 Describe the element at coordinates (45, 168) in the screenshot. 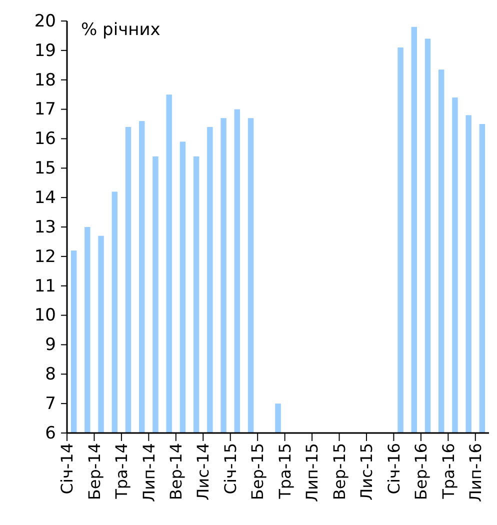

I see `y-tick-label: 15` at that location.